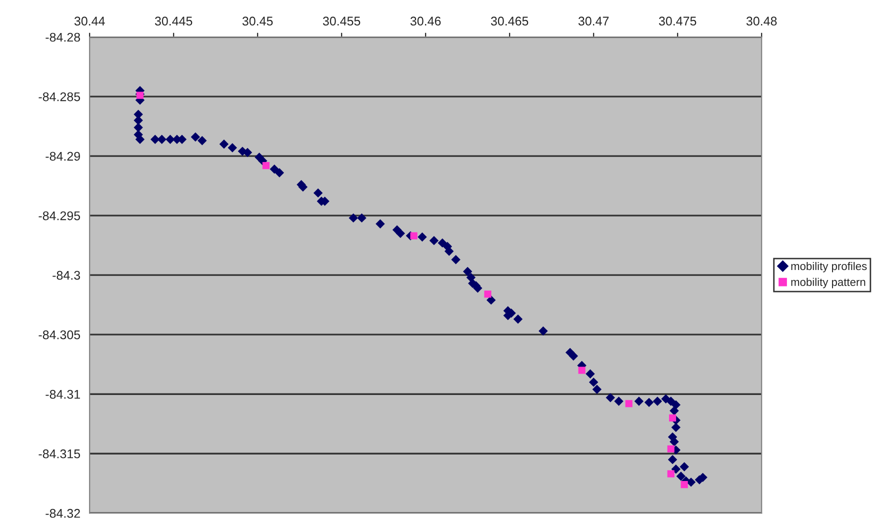 The height and width of the screenshot is (529, 896). I want to click on y-tick-label: -84.32, so click(63, 513).